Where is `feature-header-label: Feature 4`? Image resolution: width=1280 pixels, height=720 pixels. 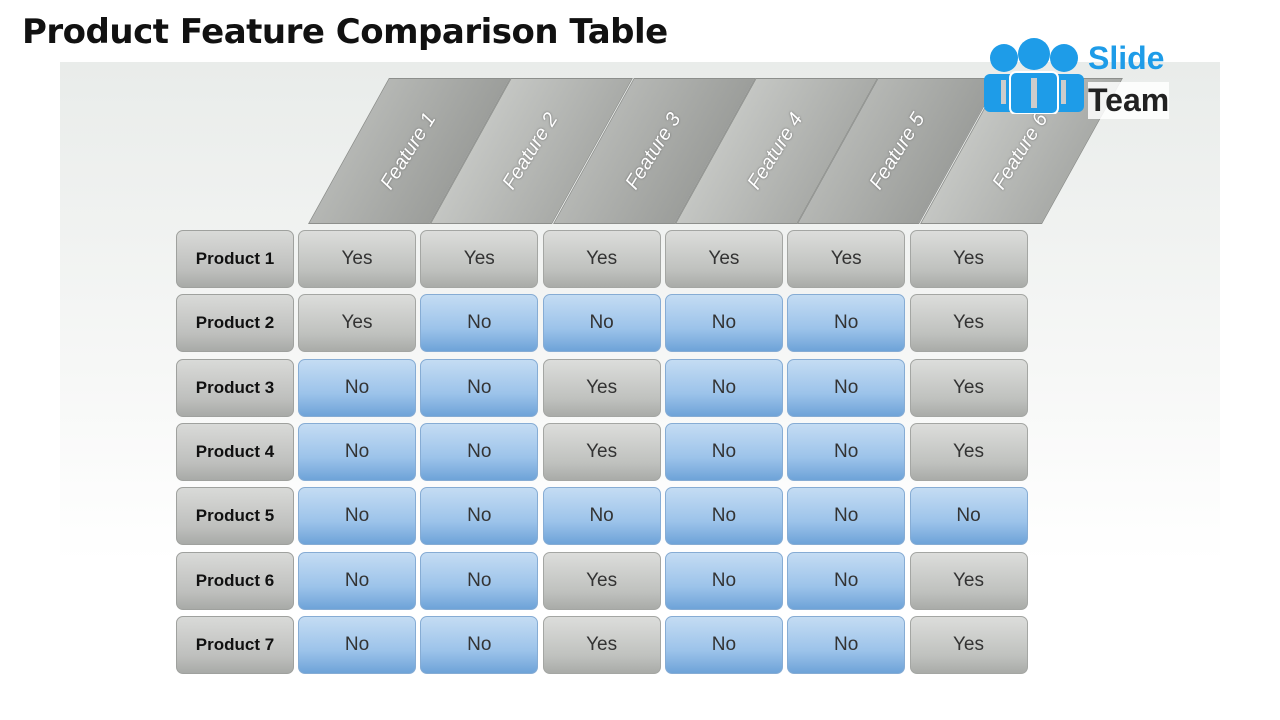
feature-header-label: Feature 4 is located at coordinates (775, 150).